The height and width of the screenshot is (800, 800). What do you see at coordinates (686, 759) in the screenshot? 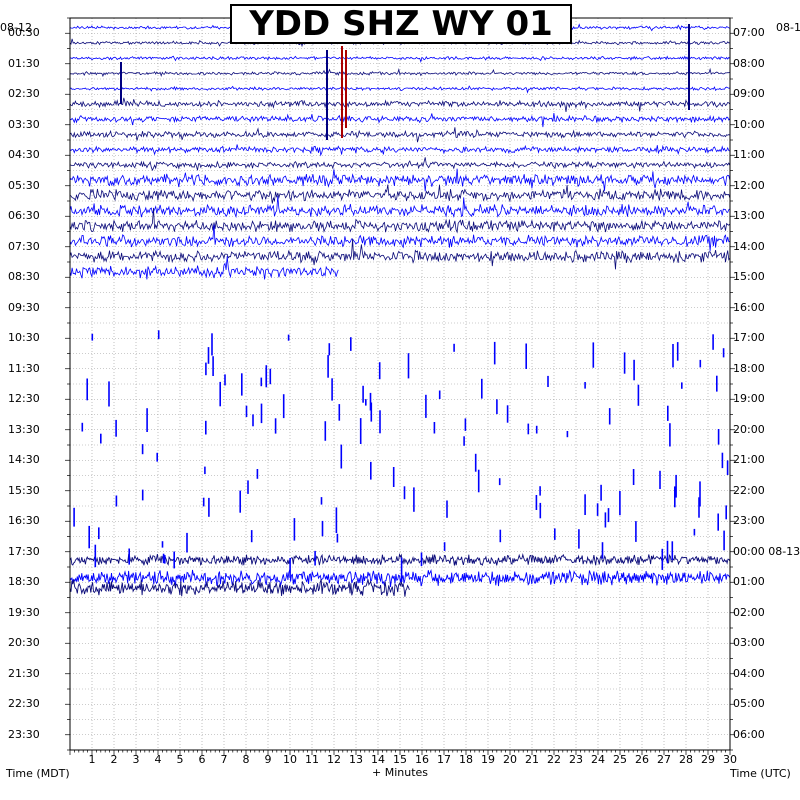
I see `x-tick-label: 28` at bounding box center [686, 759].